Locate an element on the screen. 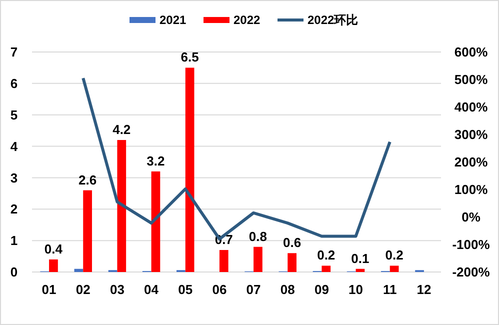 The height and width of the screenshot is (325, 499). data-label: 0.4 is located at coordinates (54, 248).